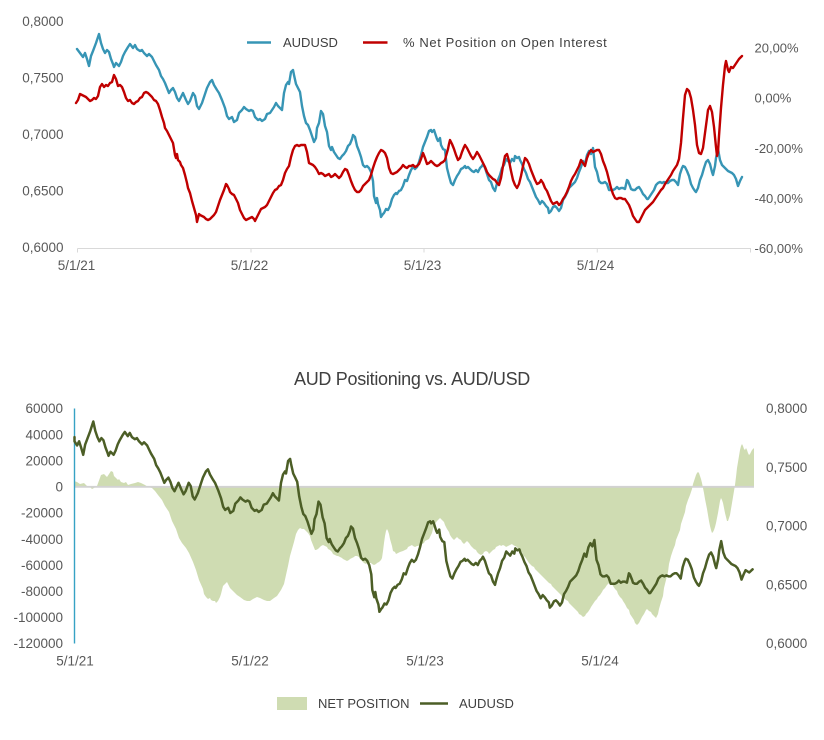 Image resolution: width=824 pixels, height=740 pixels. Describe the element at coordinates (44, 408) in the screenshot. I see `svg-text: 60000` at that location.